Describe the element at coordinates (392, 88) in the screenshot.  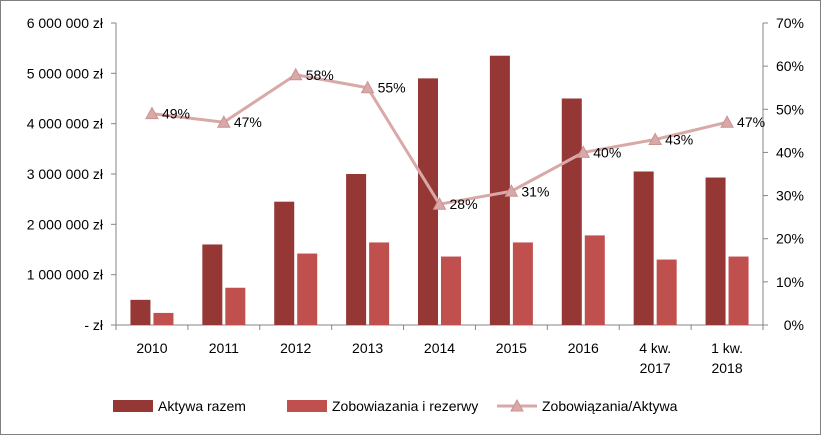
I see `ratio-data-label: 55%` at that location.